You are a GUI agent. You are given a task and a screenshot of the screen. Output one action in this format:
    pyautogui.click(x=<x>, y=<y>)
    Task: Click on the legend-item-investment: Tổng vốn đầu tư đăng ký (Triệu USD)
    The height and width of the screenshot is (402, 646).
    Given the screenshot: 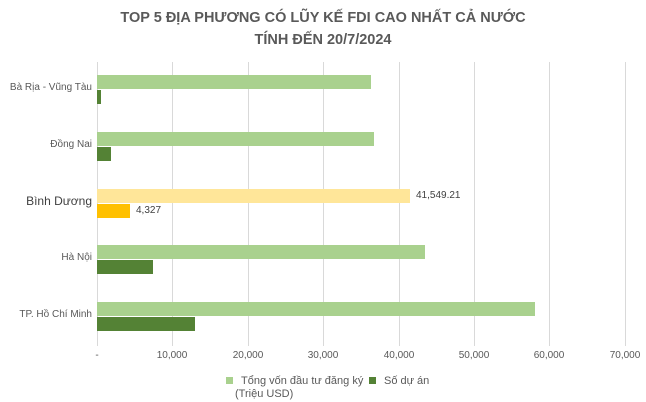 What is the action you would take?
    pyautogui.click(x=294, y=388)
    